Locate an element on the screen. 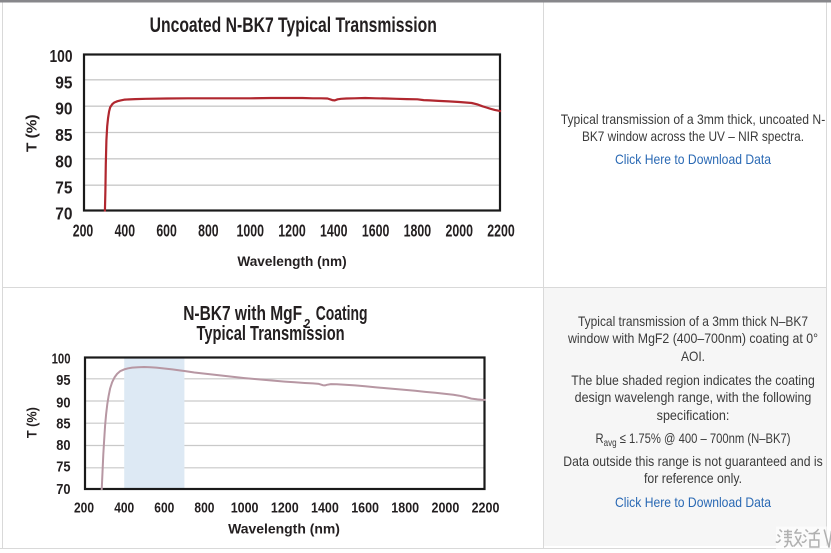 The height and width of the screenshot is (553, 831). svg-text: N-BK7 with MgF is located at coordinates (242, 313).